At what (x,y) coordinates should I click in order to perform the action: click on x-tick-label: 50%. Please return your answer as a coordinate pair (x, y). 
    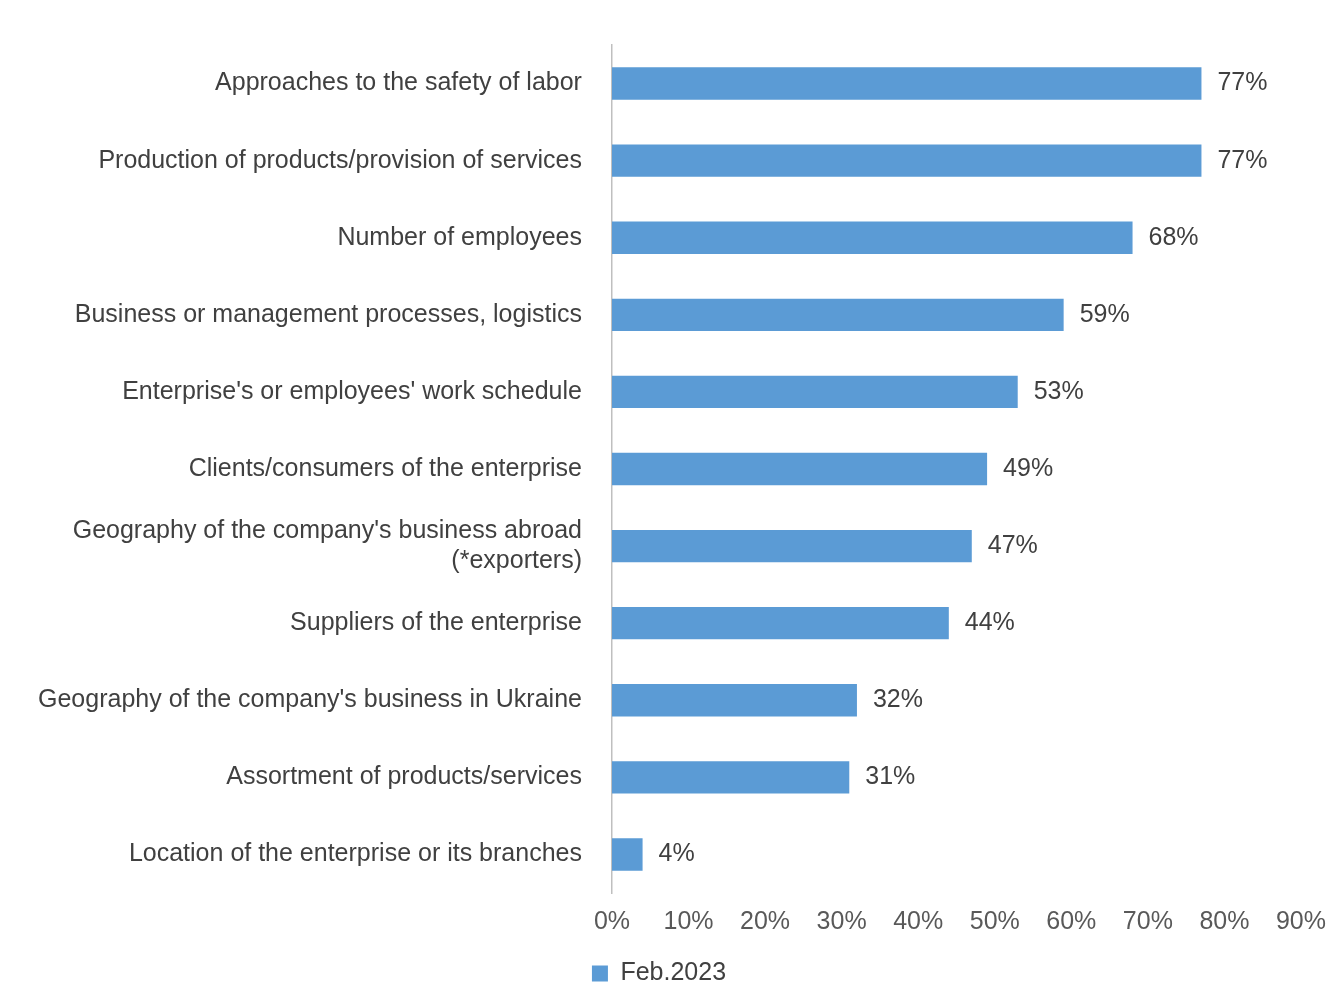
    Looking at the image, I should click on (994, 919).